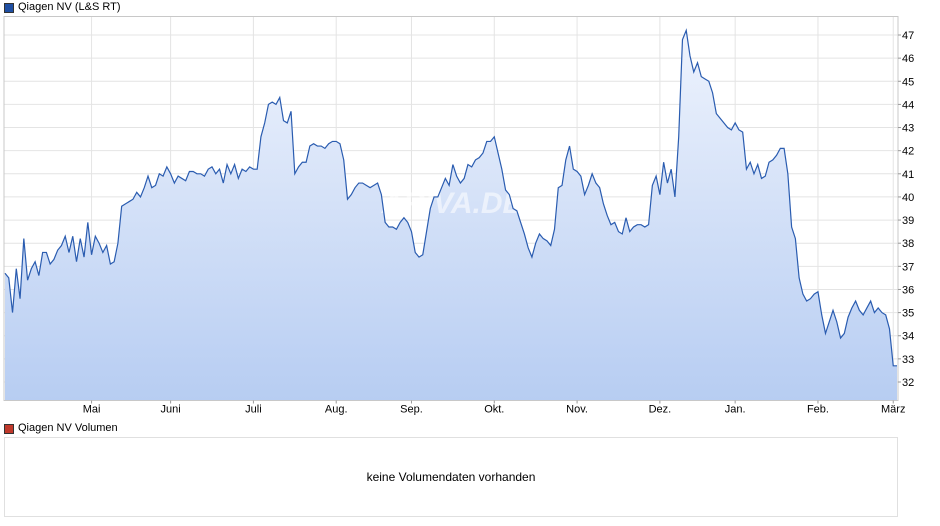  What do you see at coordinates (908, 198) in the screenshot?
I see `y-tick-label: 40` at bounding box center [908, 198].